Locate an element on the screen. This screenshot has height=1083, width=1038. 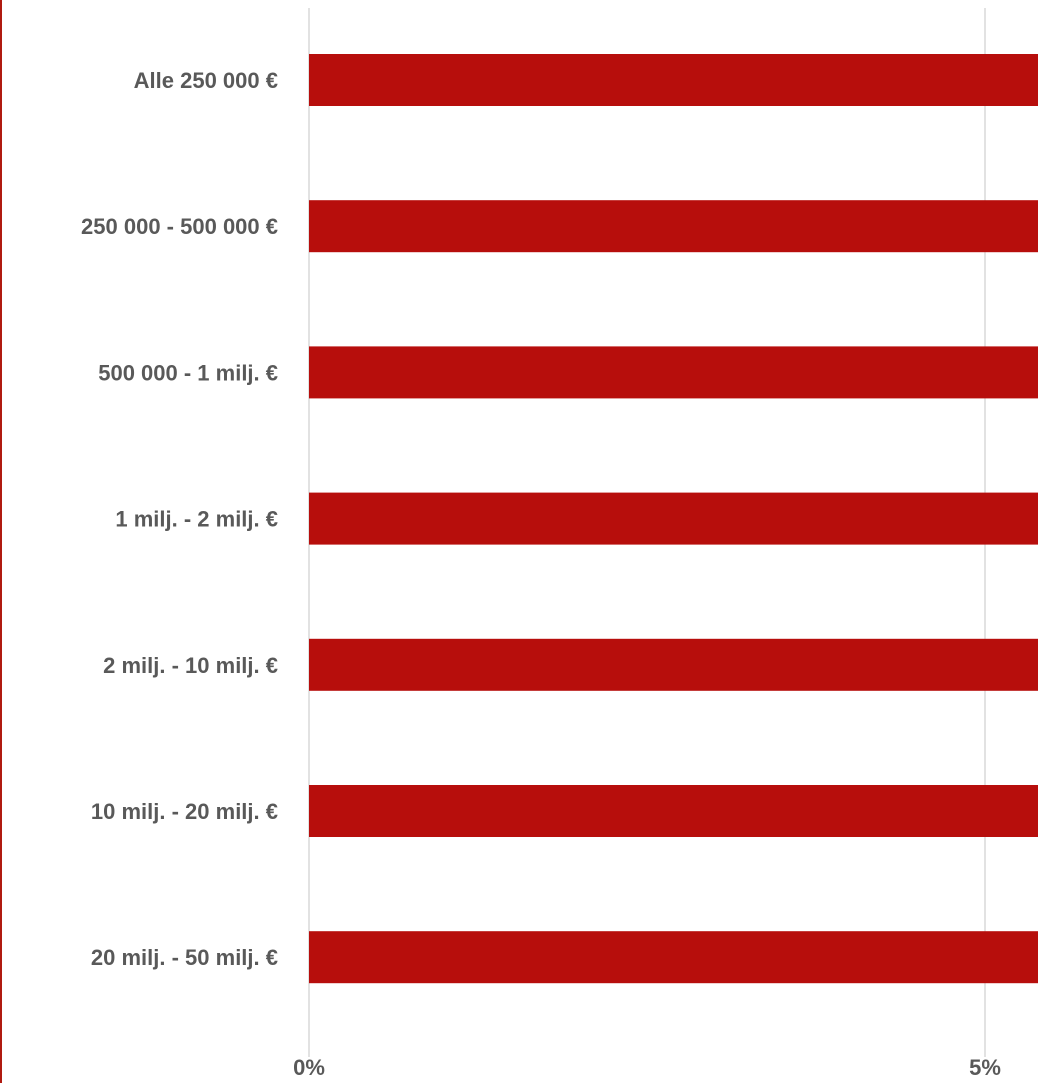
category-label: Alle 250 000 € is located at coordinates (206, 80).